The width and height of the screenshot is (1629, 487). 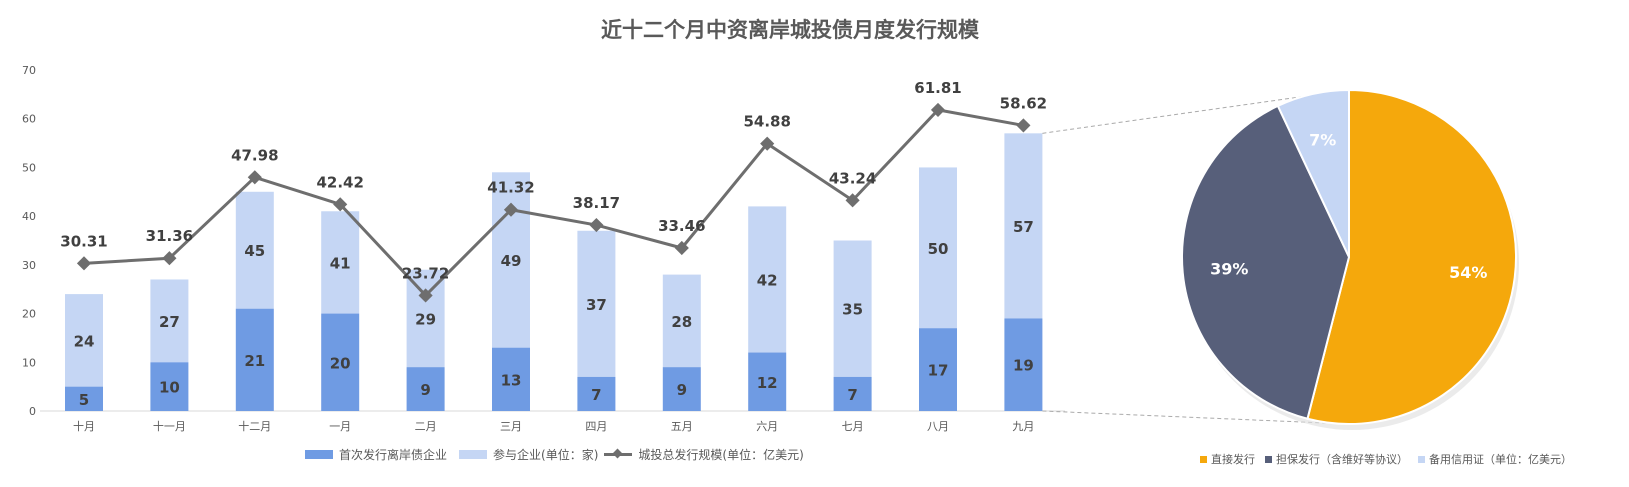 What do you see at coordinates (766, 122) in the screenshot?
I see `line-data-label: 54.88` at bounding box center [766, 122].